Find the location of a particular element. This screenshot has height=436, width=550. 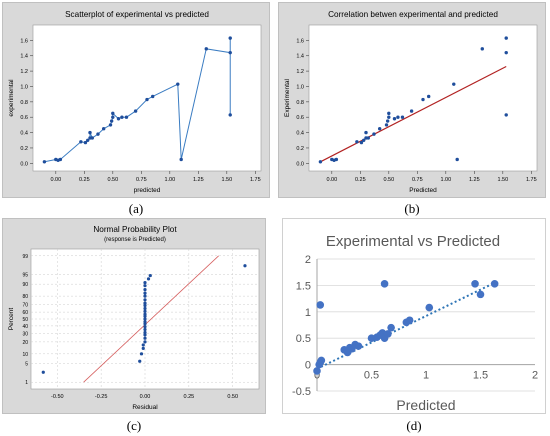

c-y-tick-label: 60 is located at coordinates (25, 313).